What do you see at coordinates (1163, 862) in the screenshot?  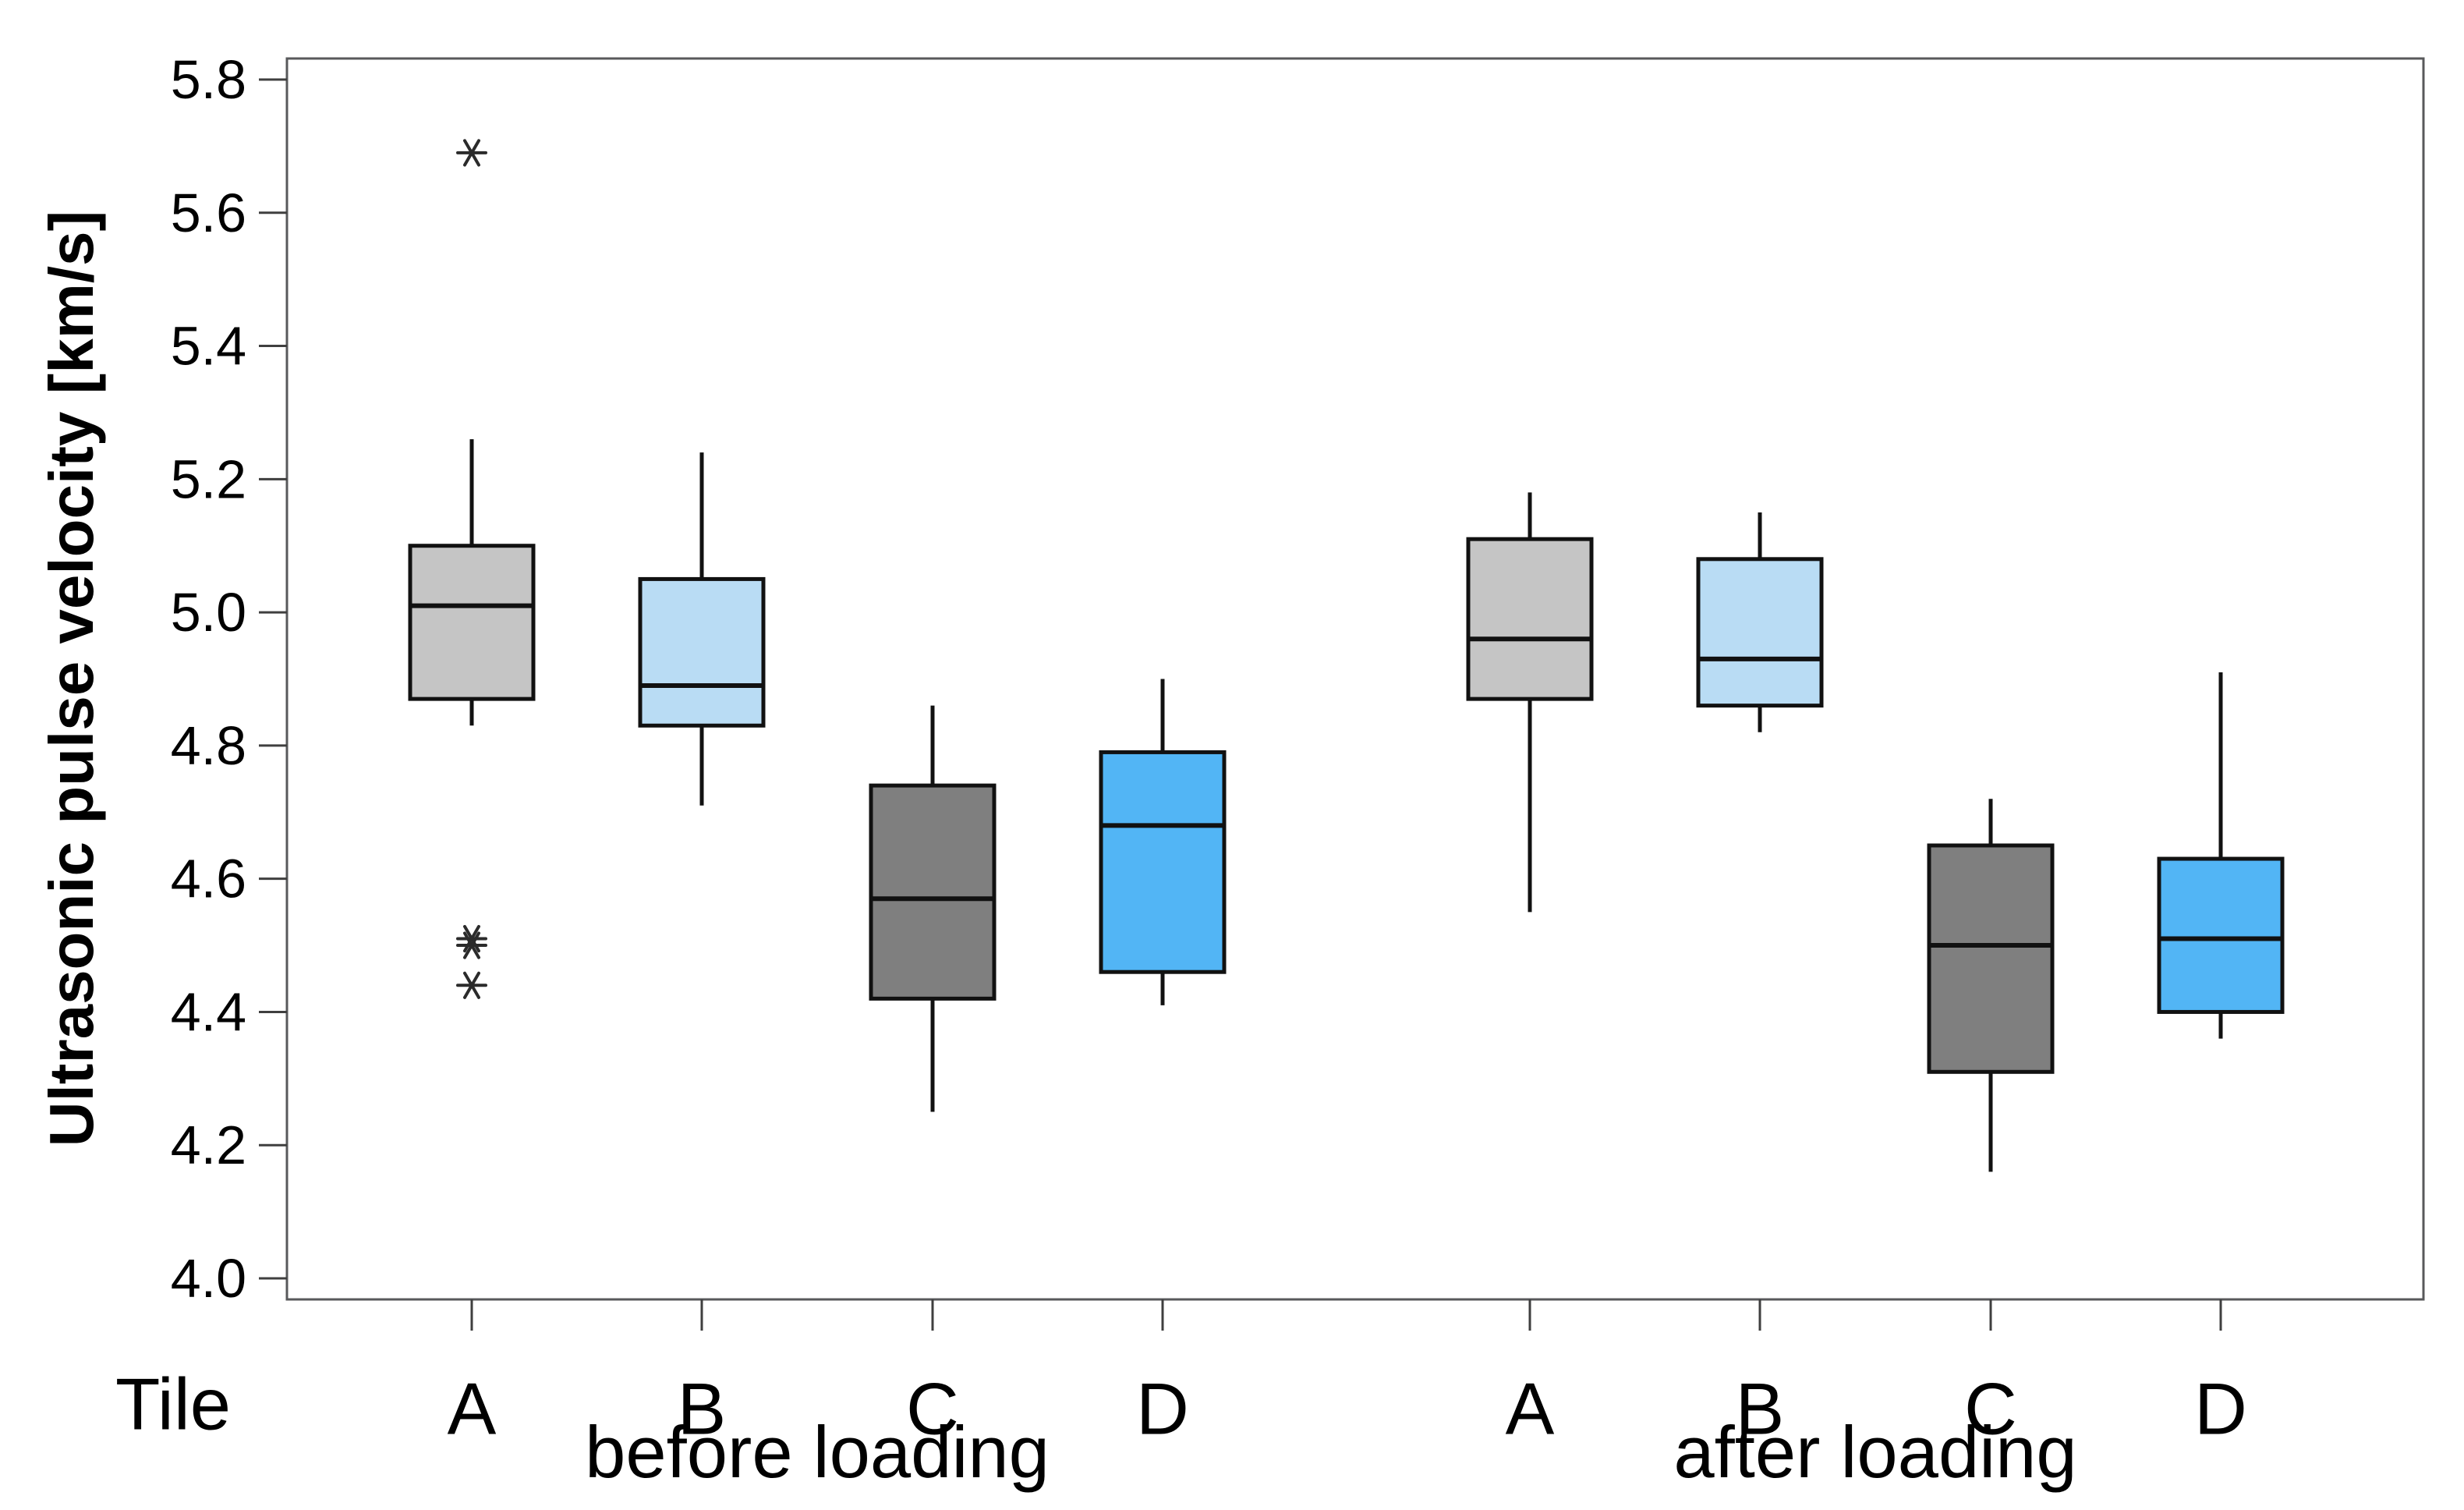 I see `box-before-D` at bounding box center [1163, 862].